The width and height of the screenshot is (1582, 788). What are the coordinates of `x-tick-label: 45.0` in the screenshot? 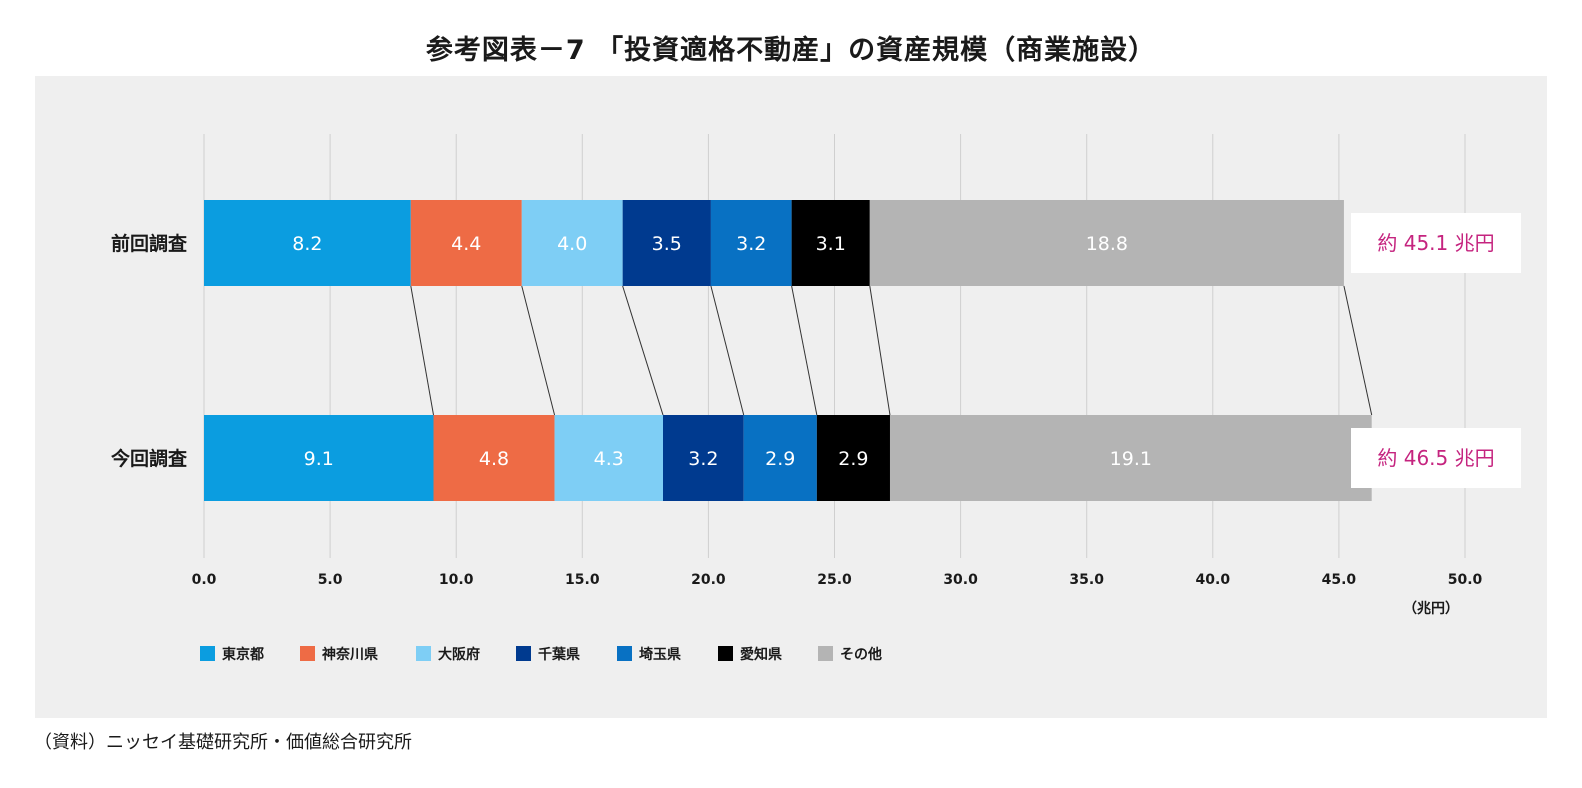 It's located at (1339, 580).